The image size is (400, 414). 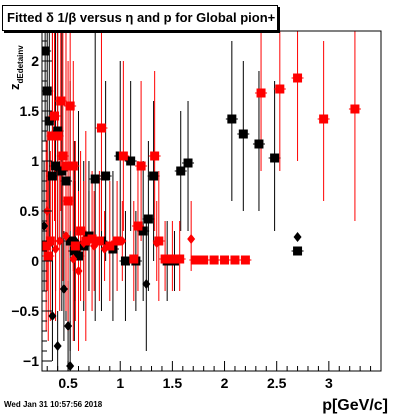 I want to click on y-tick-label: 2, so click(x=35, y=61).